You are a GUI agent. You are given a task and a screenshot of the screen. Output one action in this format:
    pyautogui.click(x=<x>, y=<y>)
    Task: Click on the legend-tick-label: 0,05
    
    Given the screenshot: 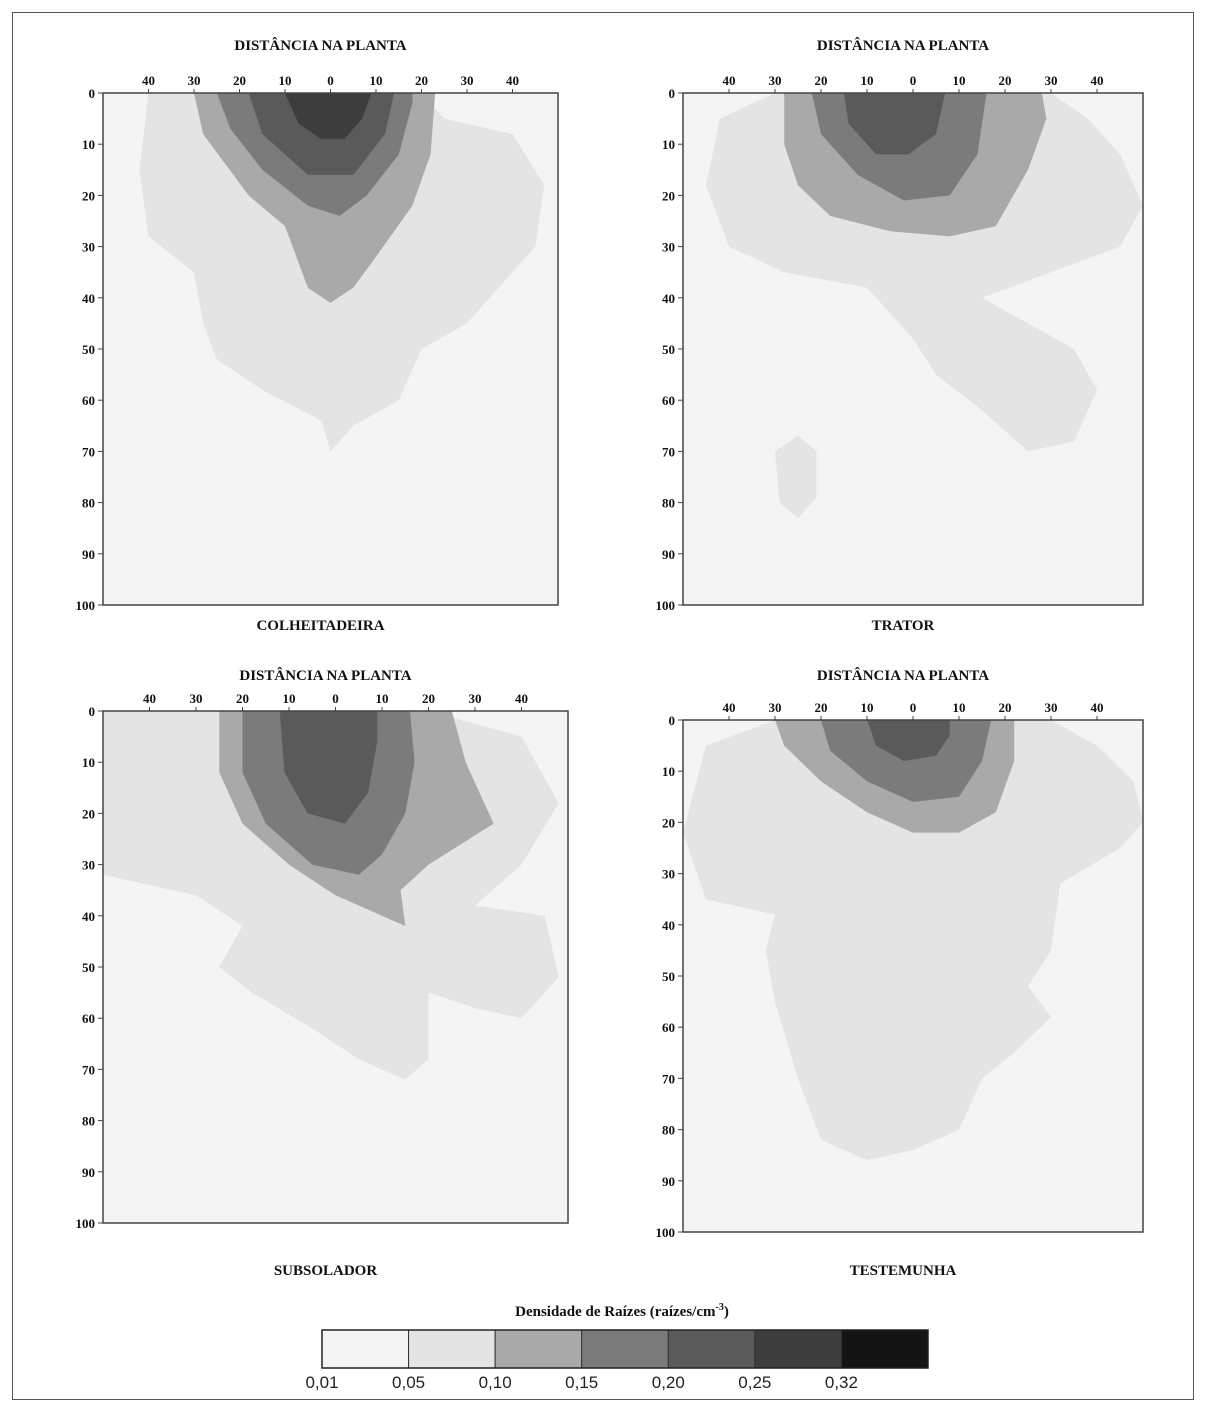 What is the action you would take?
    pyautogui.click(x=408, y=1382)
    